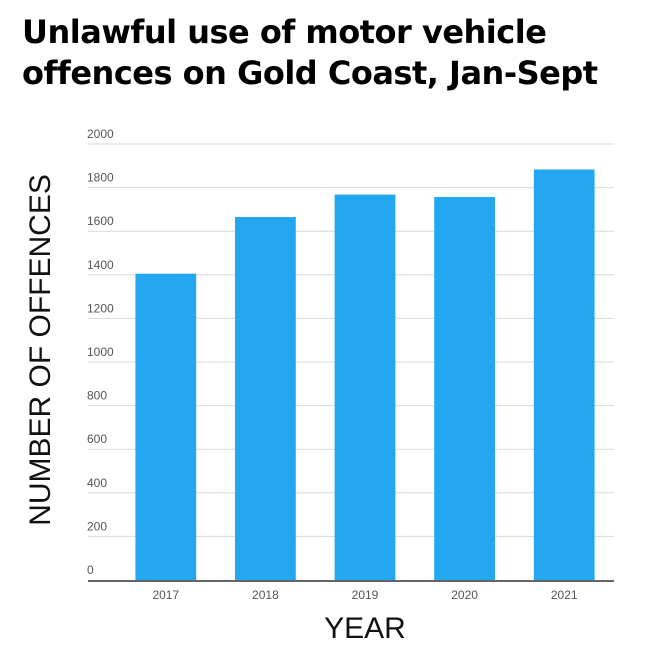  What do you see at coordinates (464, 388) in the screenshot?
I see `bar-2020` at bounding box center [464, 388].